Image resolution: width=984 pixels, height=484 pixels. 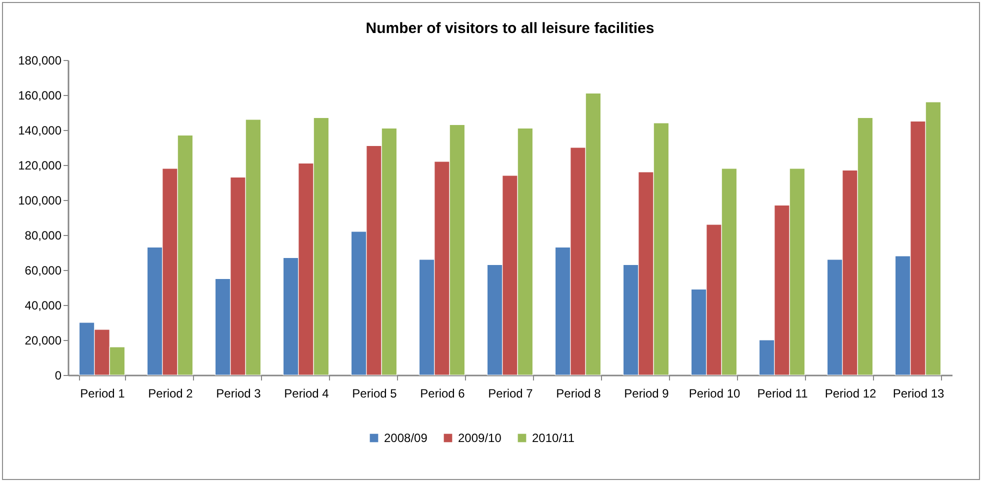 I want to click on y-tick-label: 80,000, so click(x=43, y=235).